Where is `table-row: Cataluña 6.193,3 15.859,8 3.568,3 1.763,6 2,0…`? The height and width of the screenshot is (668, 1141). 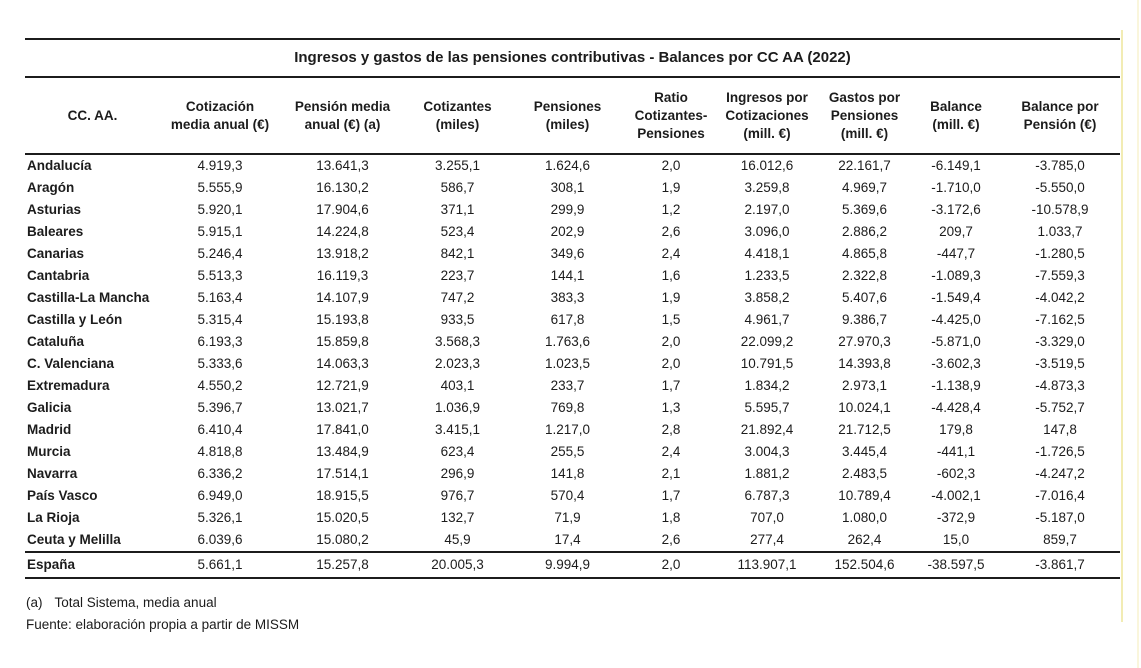 table-row: Cataluña 6.193,3 15.859,8 3.568,3 1.763,6 2,0… is located at coordinates (572, 342).